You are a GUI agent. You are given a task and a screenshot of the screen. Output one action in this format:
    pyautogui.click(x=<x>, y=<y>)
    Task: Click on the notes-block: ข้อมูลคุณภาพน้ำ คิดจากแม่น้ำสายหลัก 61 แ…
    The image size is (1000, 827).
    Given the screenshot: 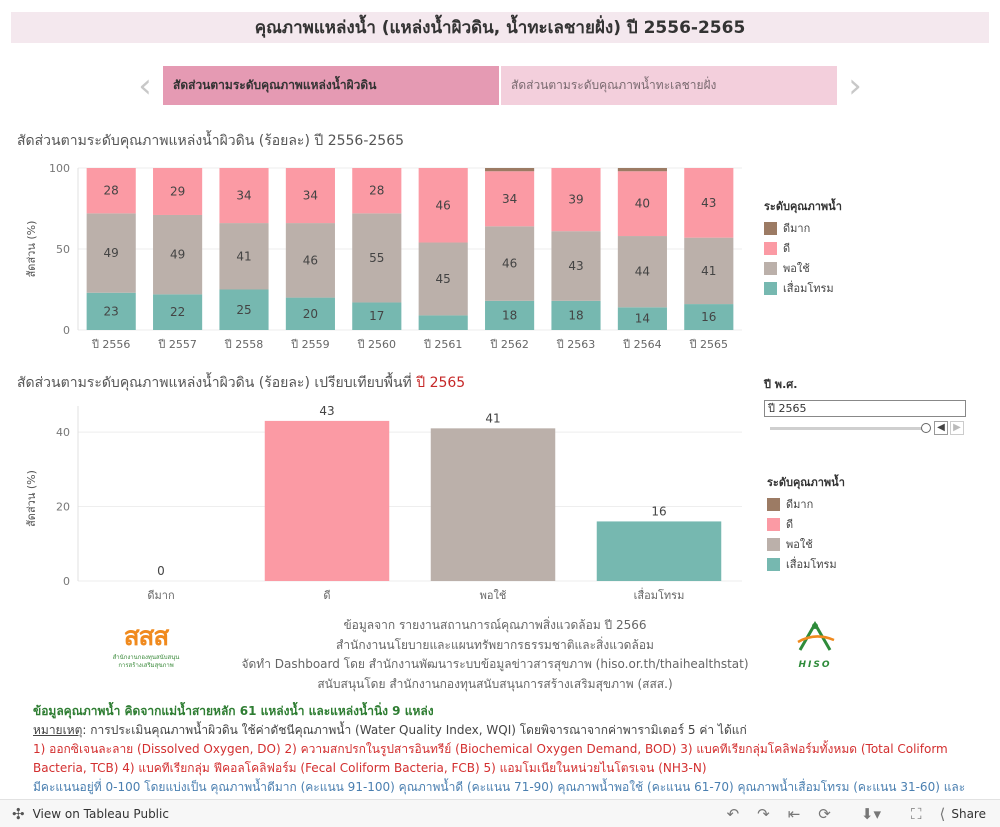 What is the action you would take?
    pyautogui.click(x=503, y=749)
    